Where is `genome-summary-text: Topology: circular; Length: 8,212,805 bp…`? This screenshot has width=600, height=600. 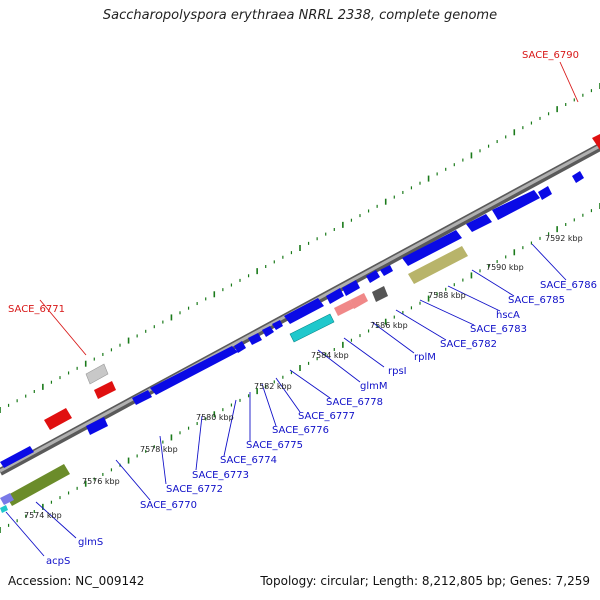 genome-summary-text: Topology: circular; Length: 8,212,805 bp… is located at coordinates (425, 581).